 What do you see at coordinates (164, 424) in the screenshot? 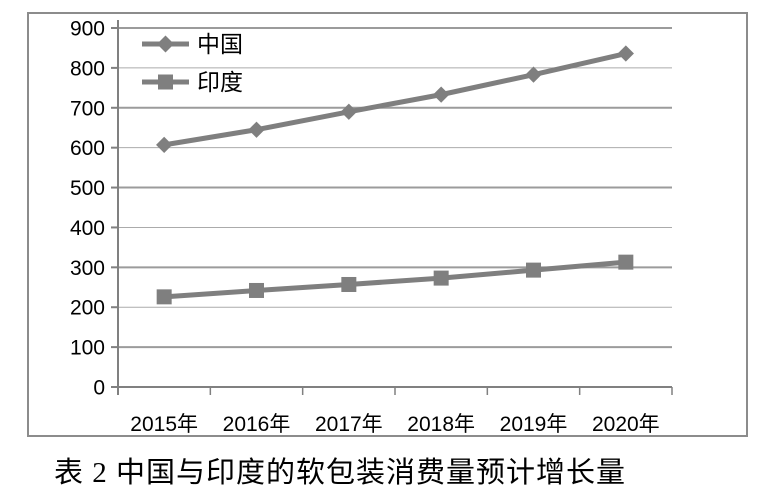
I see `x-tick-label: 2015年` at bounding box center [164, 424].